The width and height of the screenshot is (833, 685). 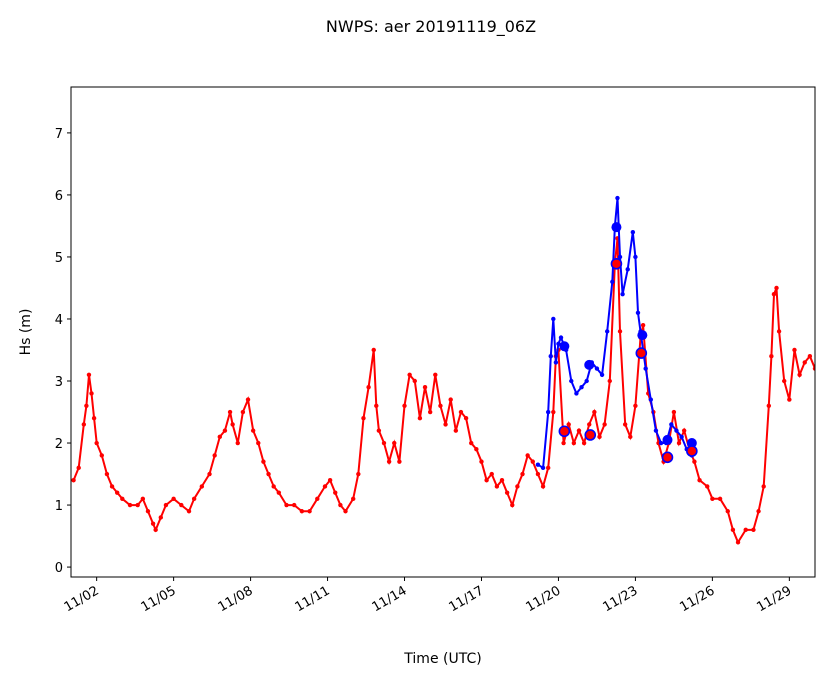 I want to click on chart-title: NWPS: aer 20191119_06Z, so click(x=431, y=27).